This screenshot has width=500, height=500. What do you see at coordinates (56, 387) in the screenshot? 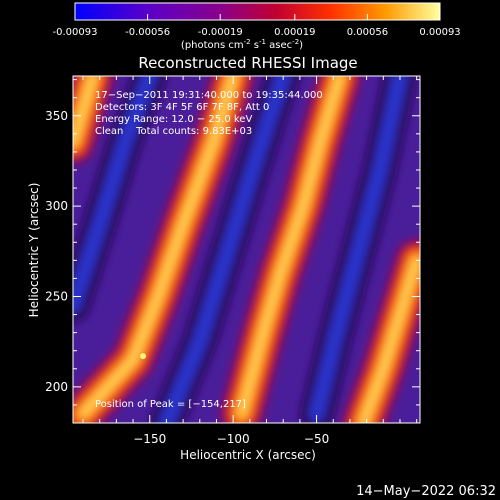
I see `y-tick-label: 200` at bounding box center [56, 387].